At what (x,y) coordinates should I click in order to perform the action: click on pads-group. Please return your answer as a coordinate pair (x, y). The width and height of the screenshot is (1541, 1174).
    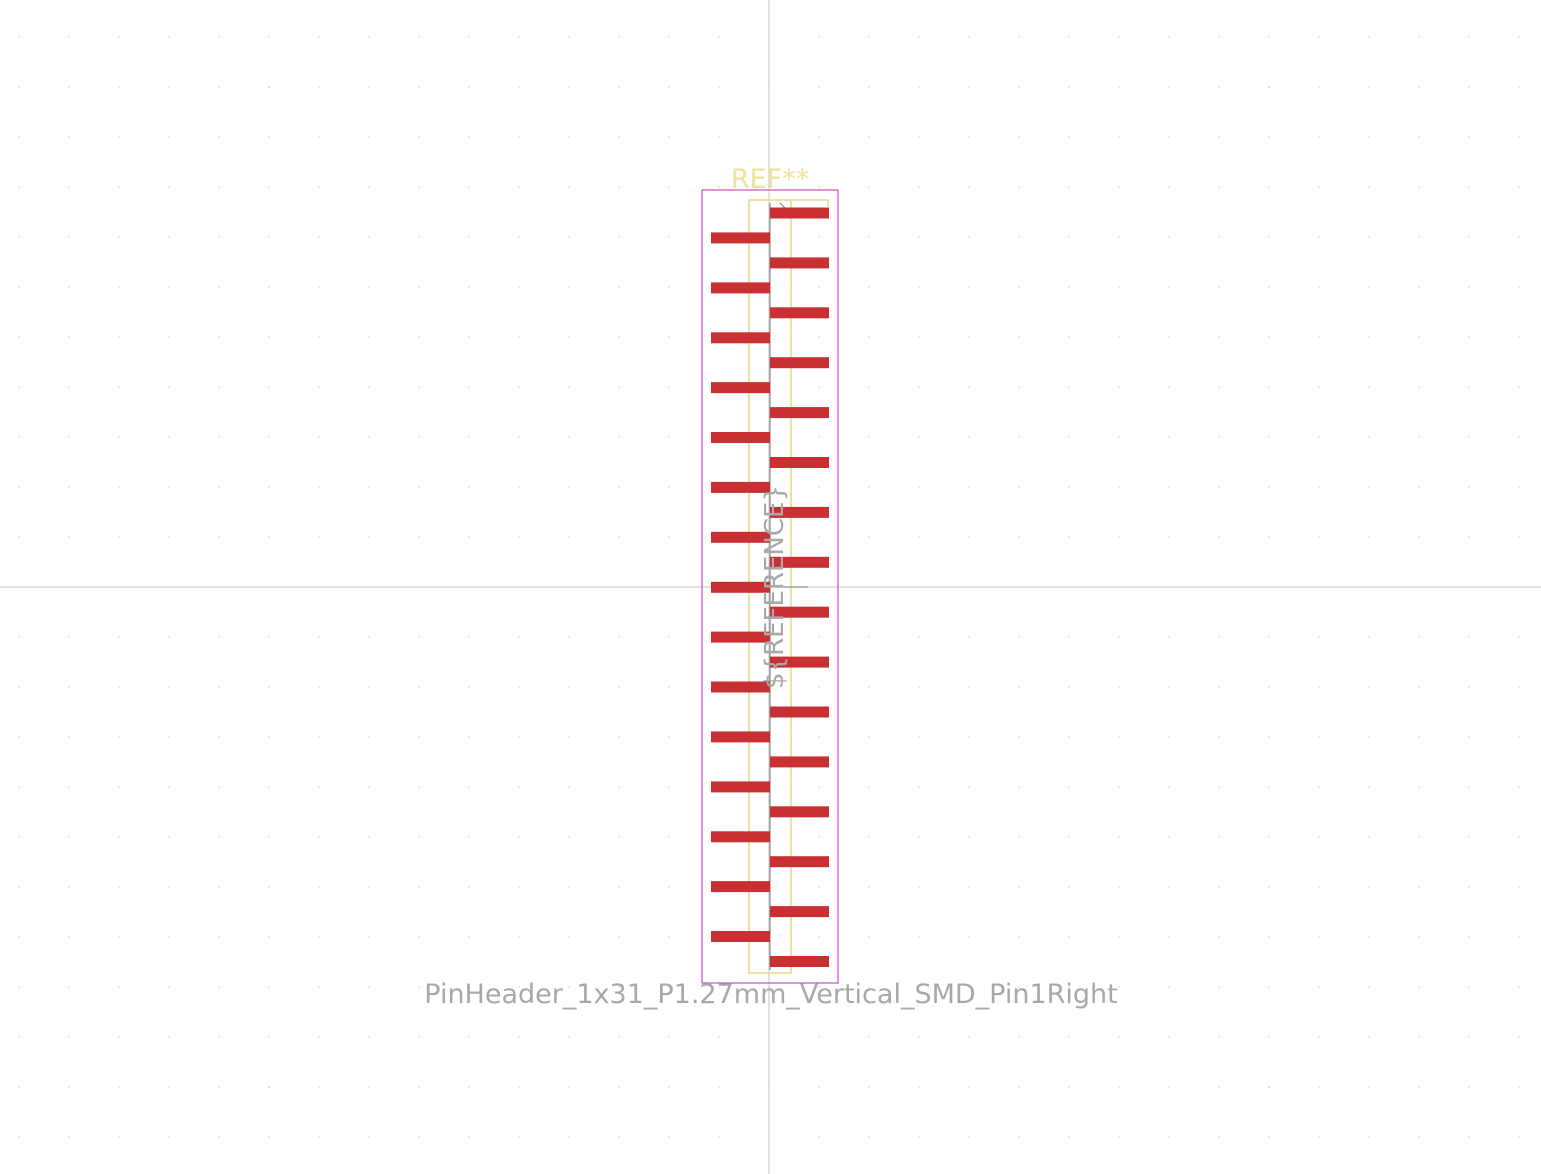
    Looking at the image, I should click on (770, 587).